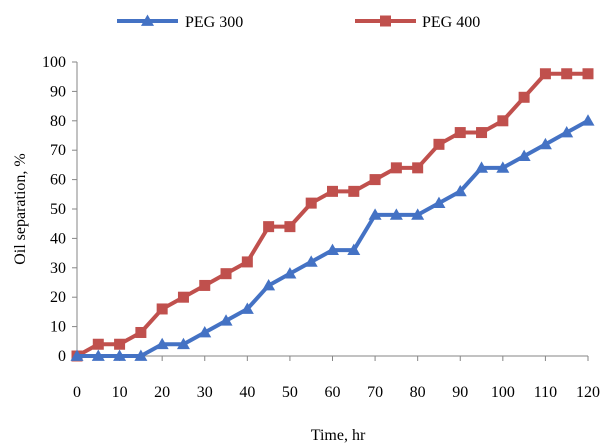 The height and width of the screenshot is (445, 601). I want to click on y-tick-label: 100, so click(54, 62).